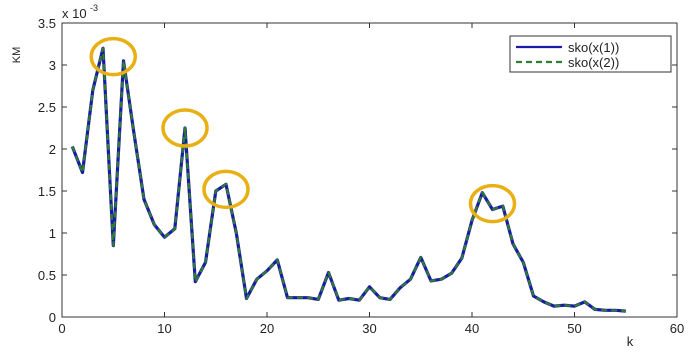  Describe the element at coordinates (630, 341) in the screenshot. I see `x-axis-label: k` at that location.